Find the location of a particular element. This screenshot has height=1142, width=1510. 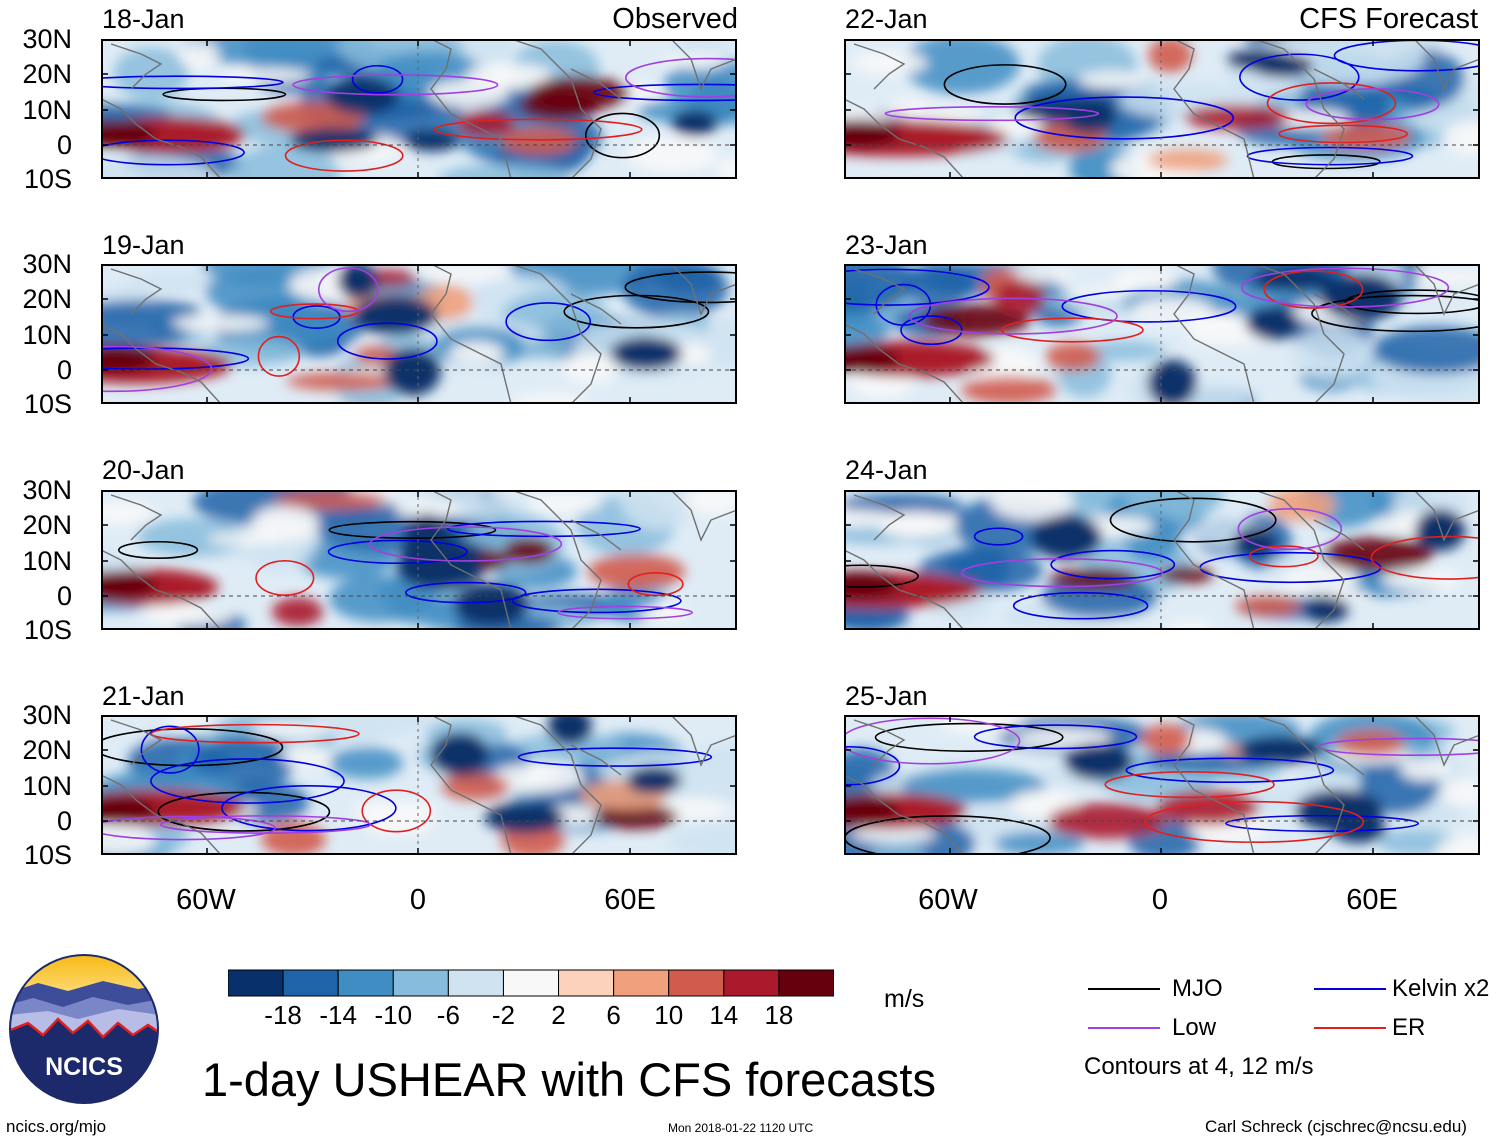

legend-label-er: ER is located at coordinates (1409, 1027).